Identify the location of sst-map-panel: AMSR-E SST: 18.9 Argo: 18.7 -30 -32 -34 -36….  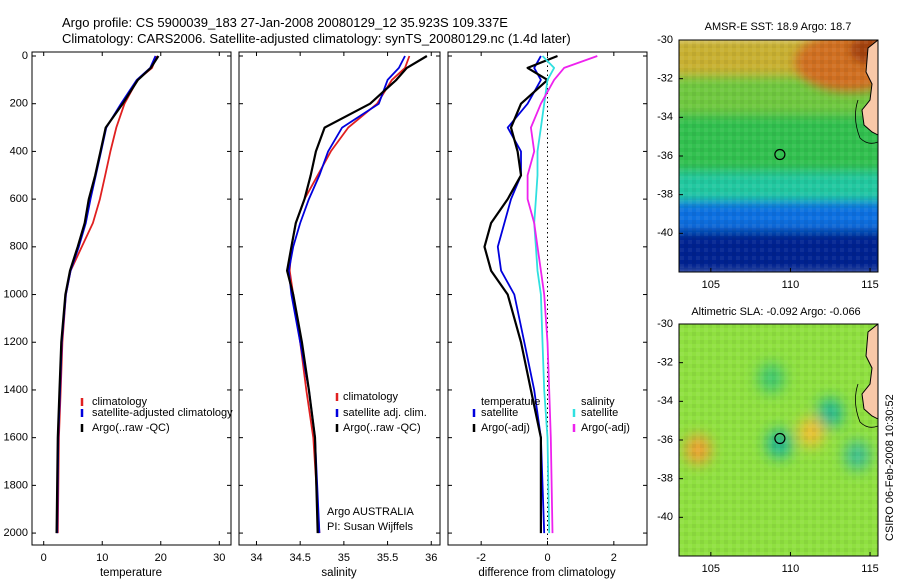
(768, 156).